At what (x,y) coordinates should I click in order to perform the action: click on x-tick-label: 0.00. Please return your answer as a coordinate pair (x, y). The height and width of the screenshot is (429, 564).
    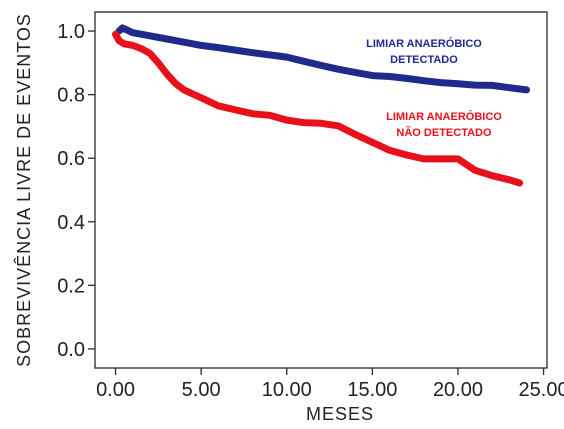
    Looking at the image, I should click on (115, 390).